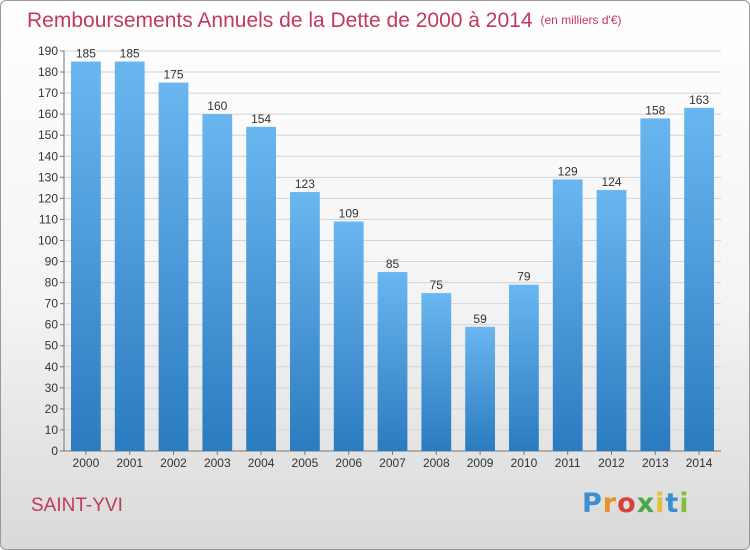 The width and height of the screenshot is (750, 550). I want to click on bar-value-label: 158, so click(655, 110).